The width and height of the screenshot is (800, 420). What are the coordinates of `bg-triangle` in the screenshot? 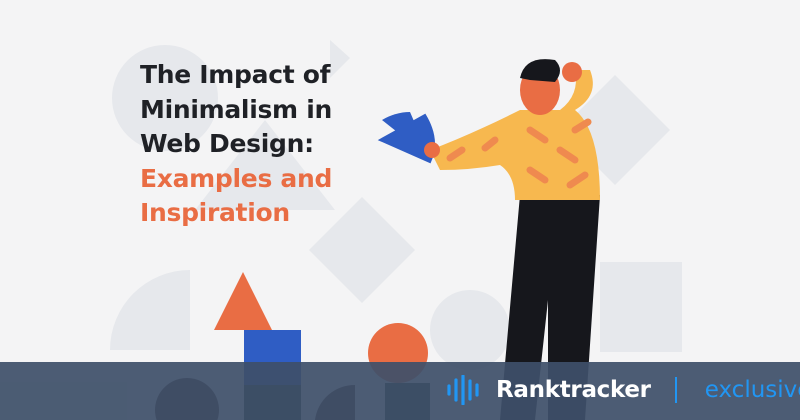 It's located at (265, 165).